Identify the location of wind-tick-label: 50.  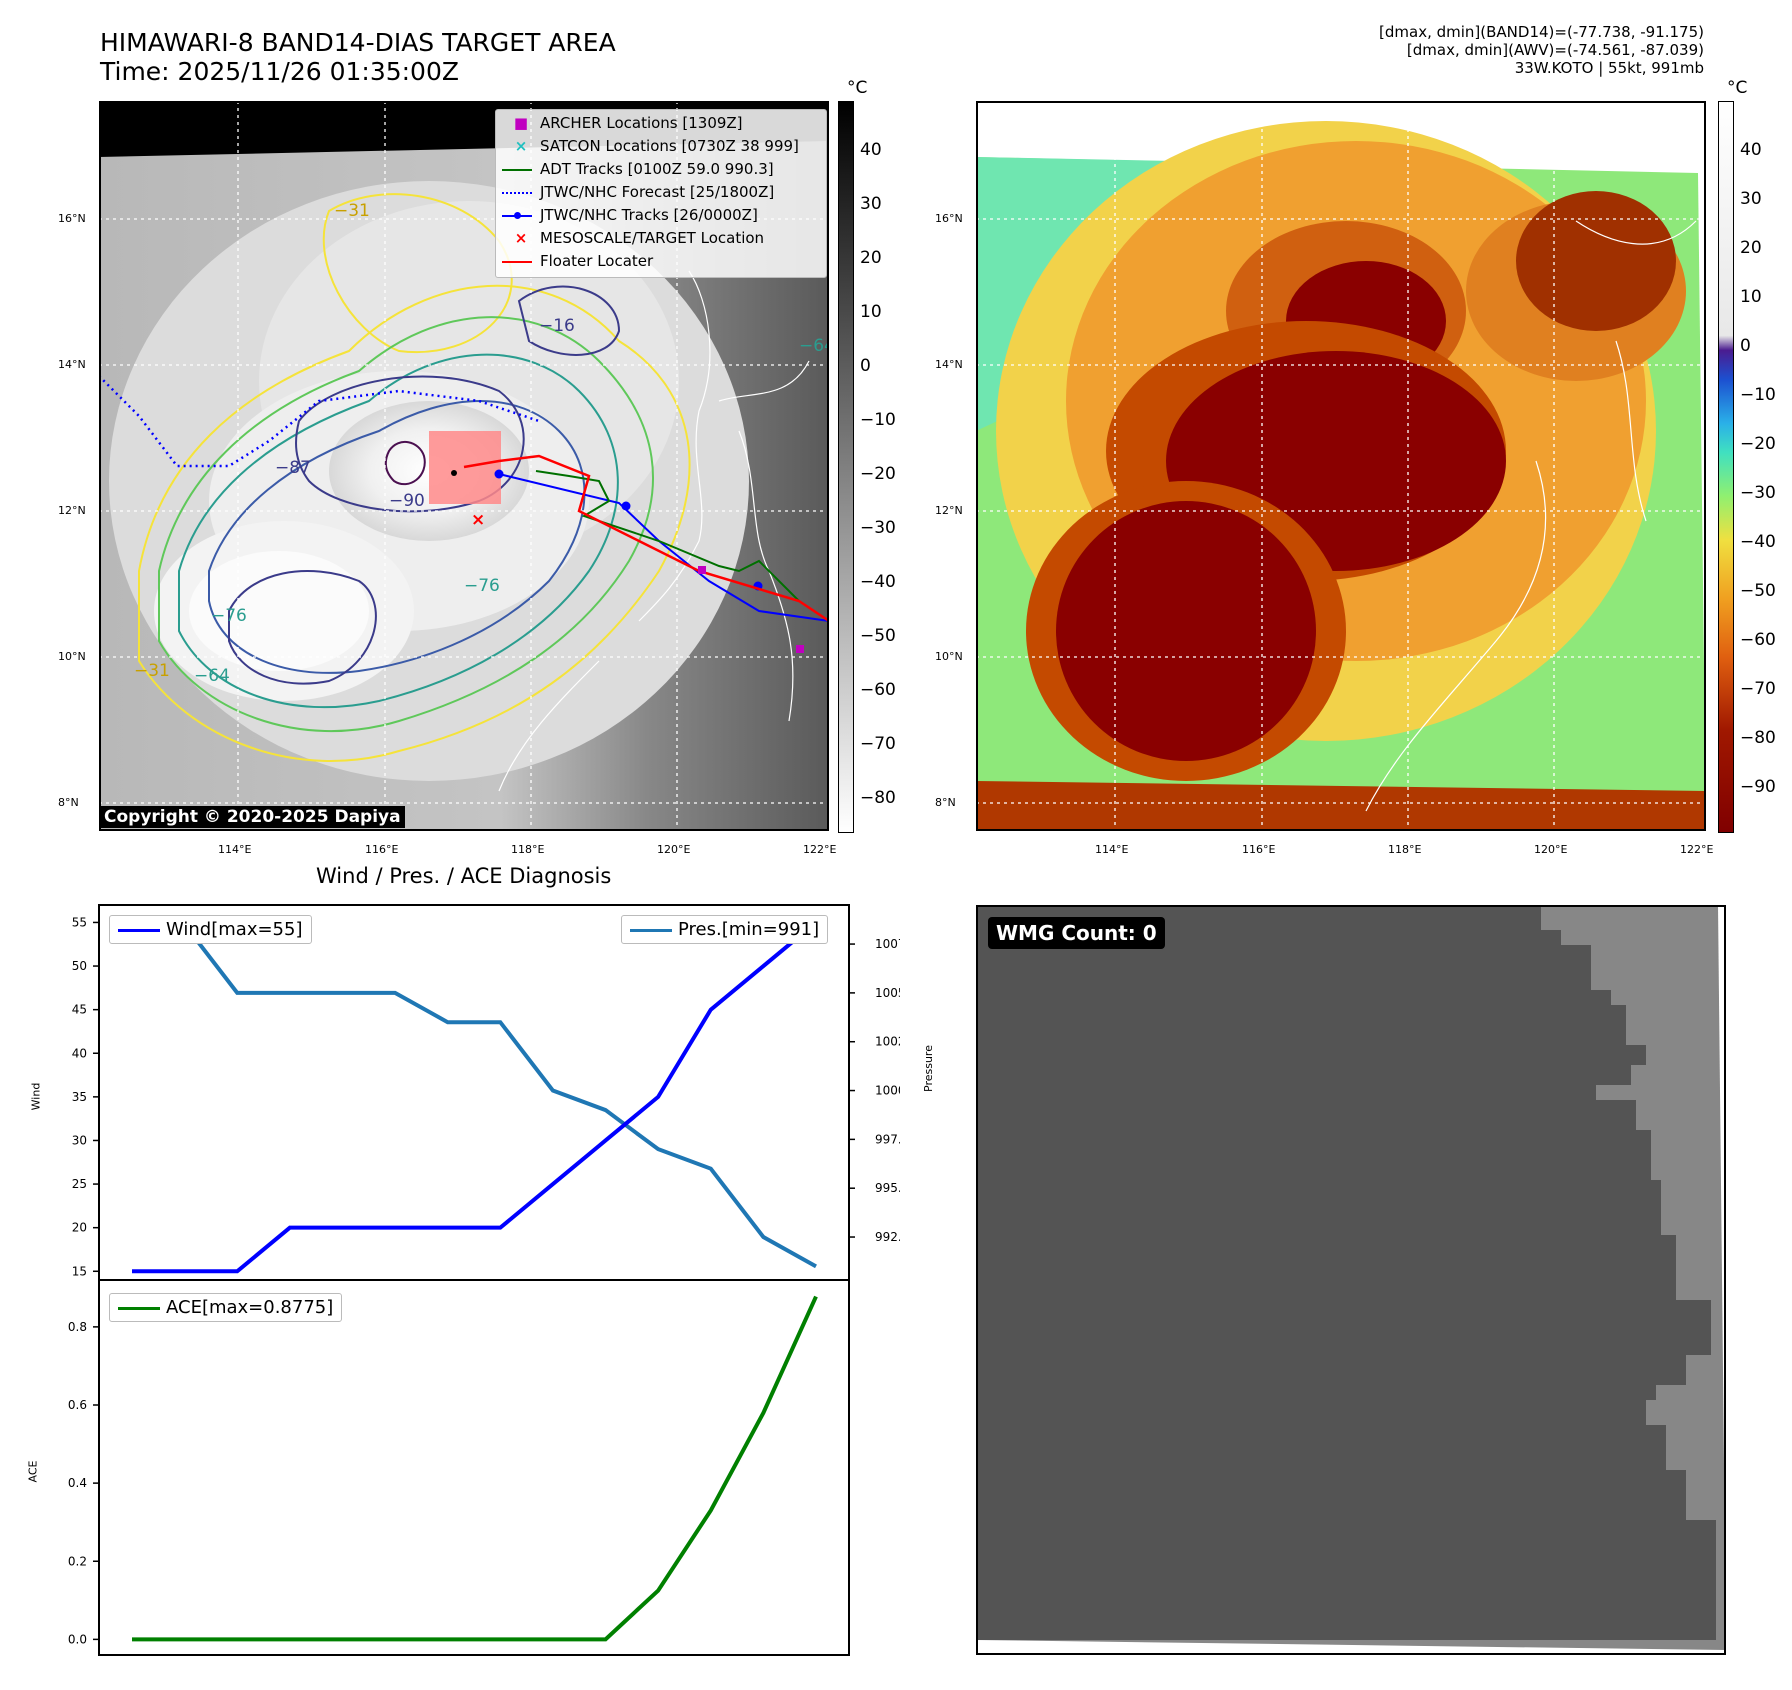
(79, 966).